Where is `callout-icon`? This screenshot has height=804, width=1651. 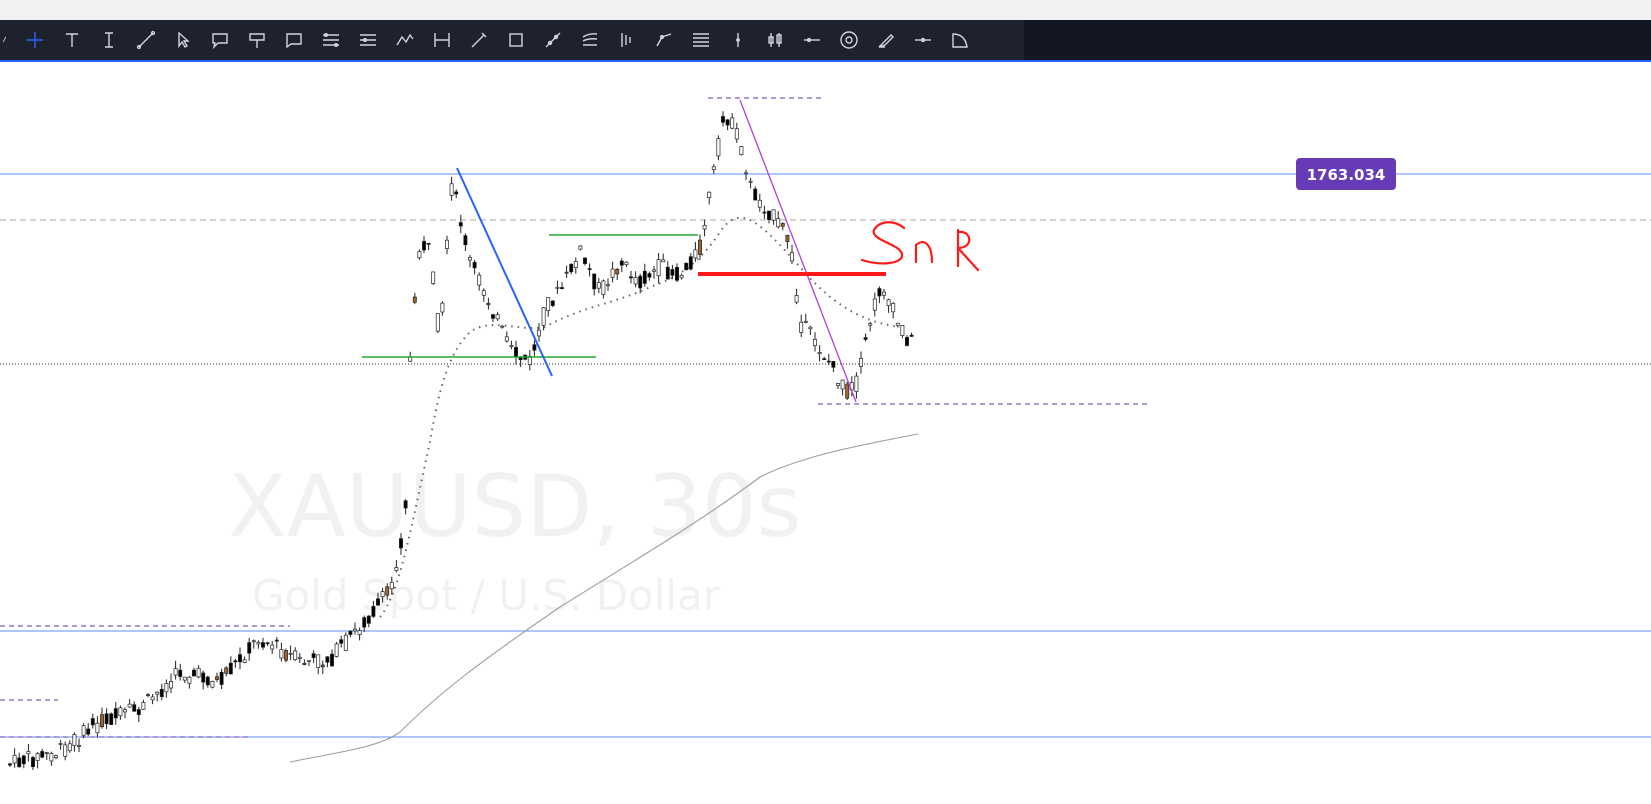 callout-icon is located at coordinates (219, 41).